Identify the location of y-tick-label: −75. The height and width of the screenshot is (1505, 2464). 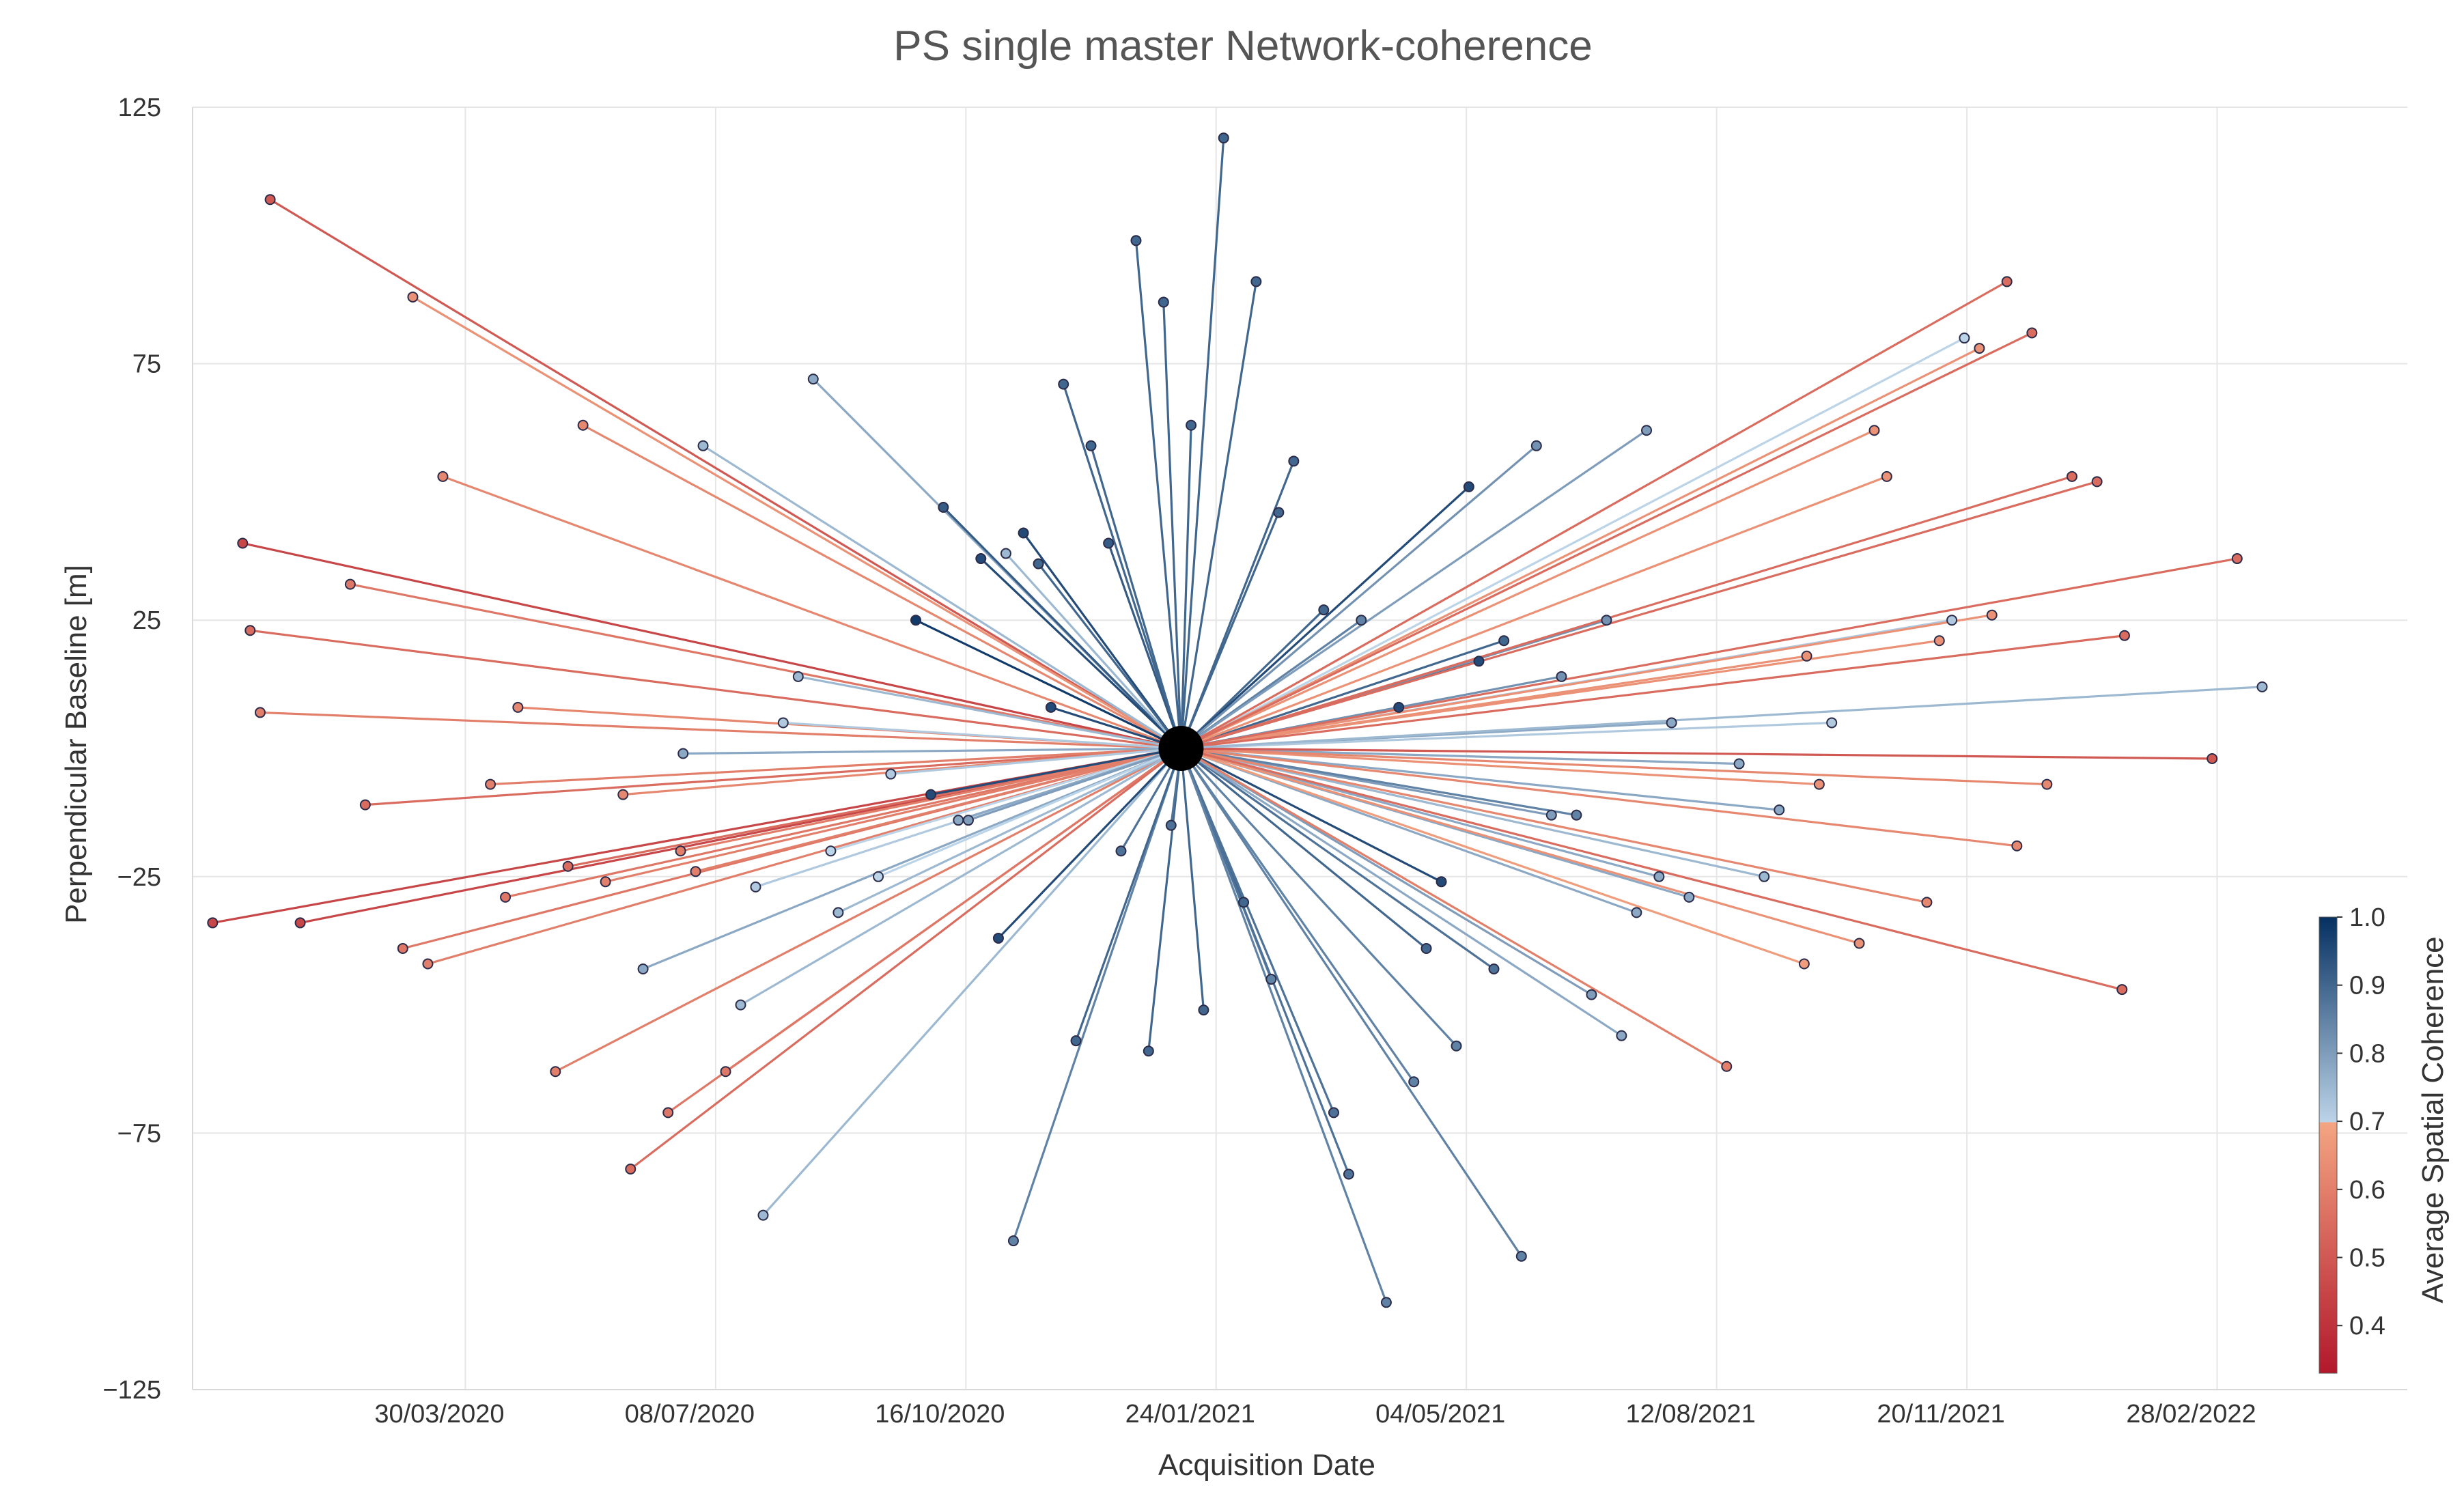
(139, 1133).